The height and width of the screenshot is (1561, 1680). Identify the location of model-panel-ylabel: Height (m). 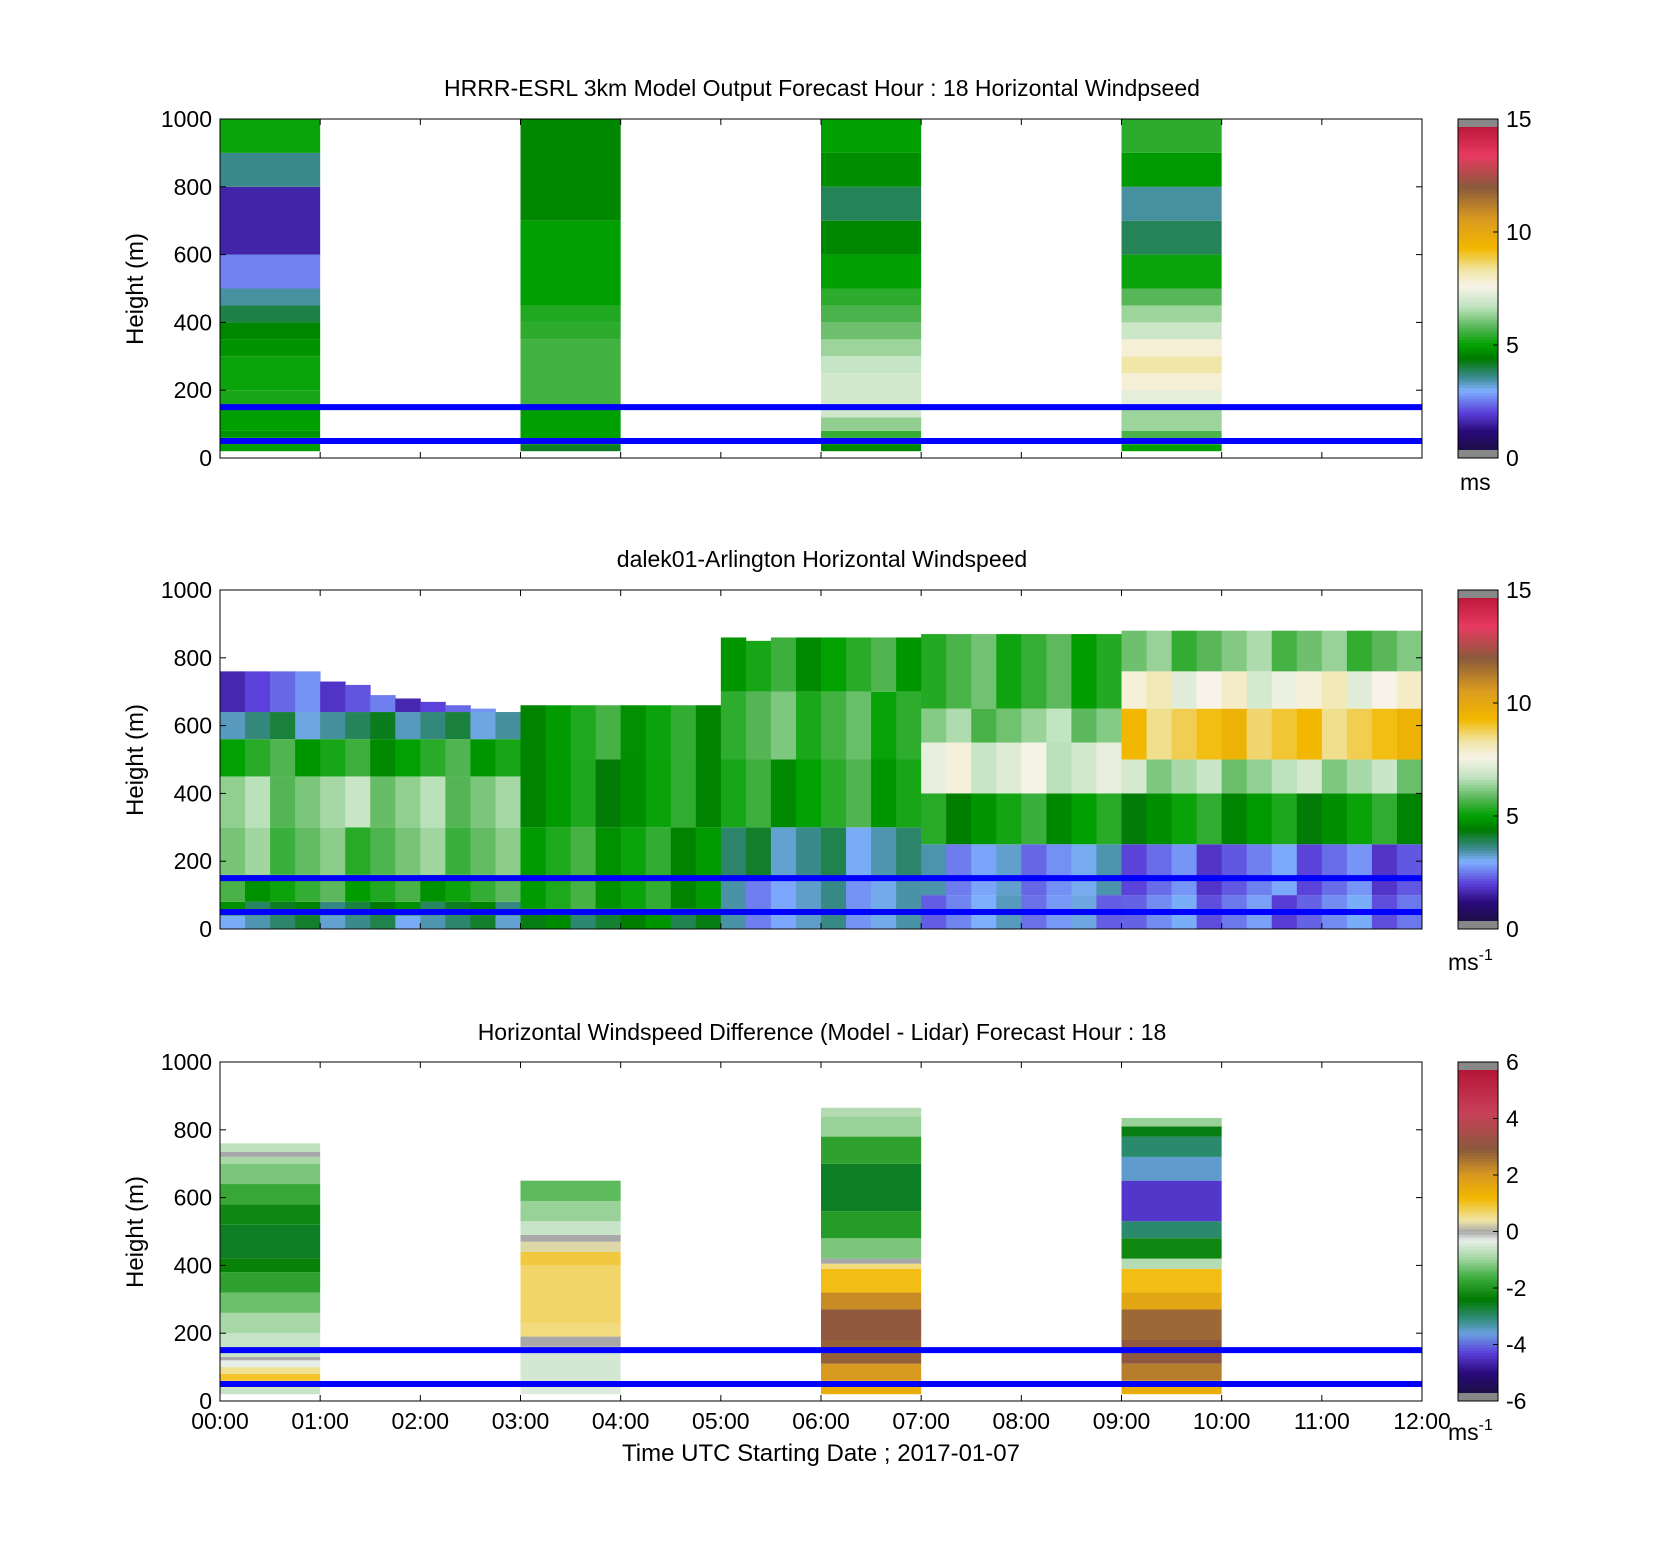
(135, 289).